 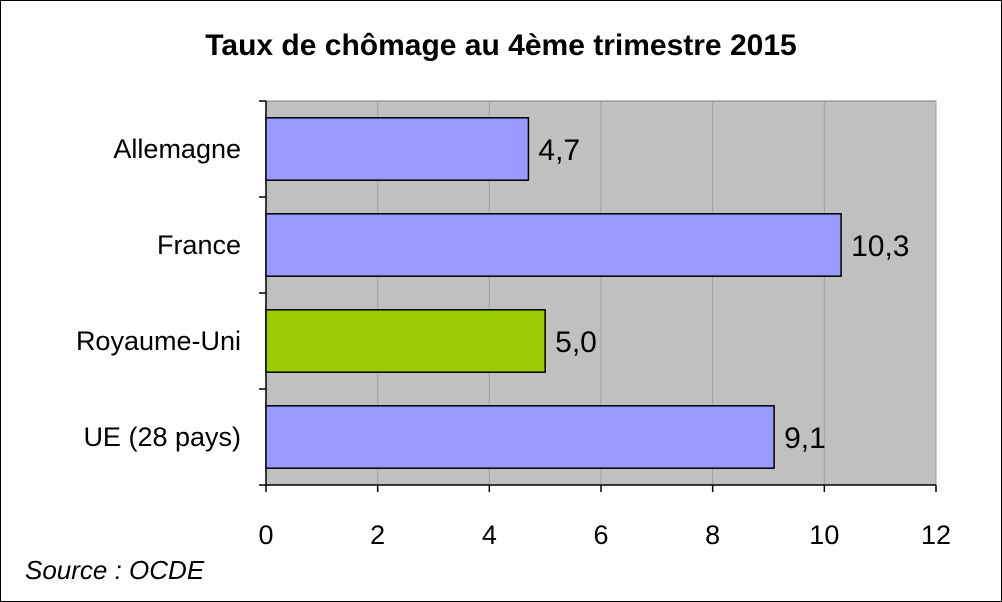 I want to click on x-tick-label: 4, so click(x=489, y=535).